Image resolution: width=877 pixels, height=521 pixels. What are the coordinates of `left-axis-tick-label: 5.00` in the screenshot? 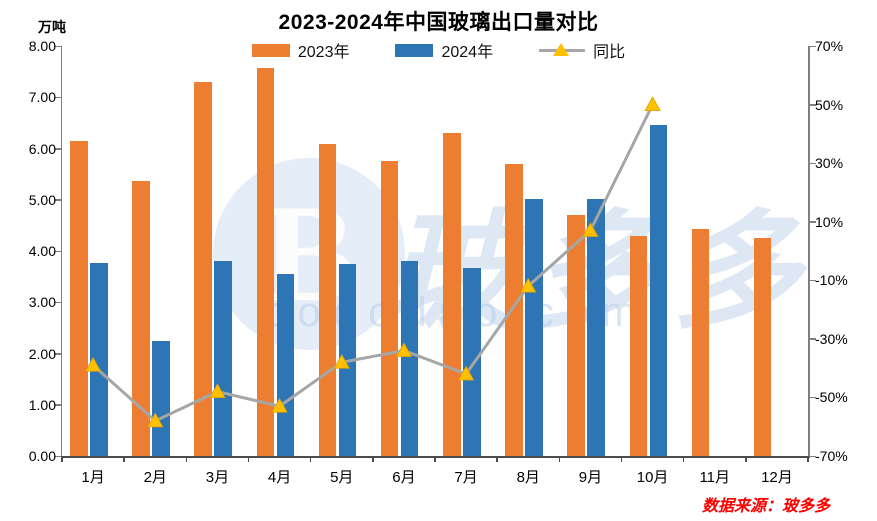 It's located at (42, 199).